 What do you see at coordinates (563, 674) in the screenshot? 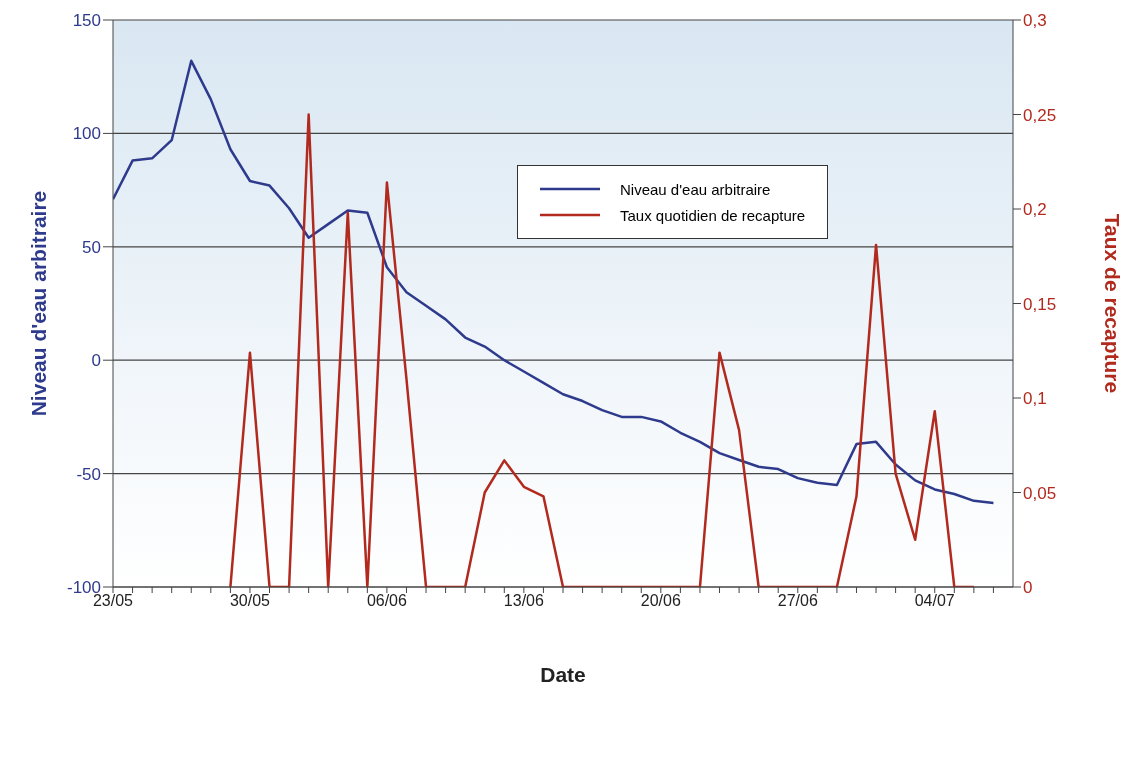
I see `x-axis-title: Date` at bounding box center [563, 674].